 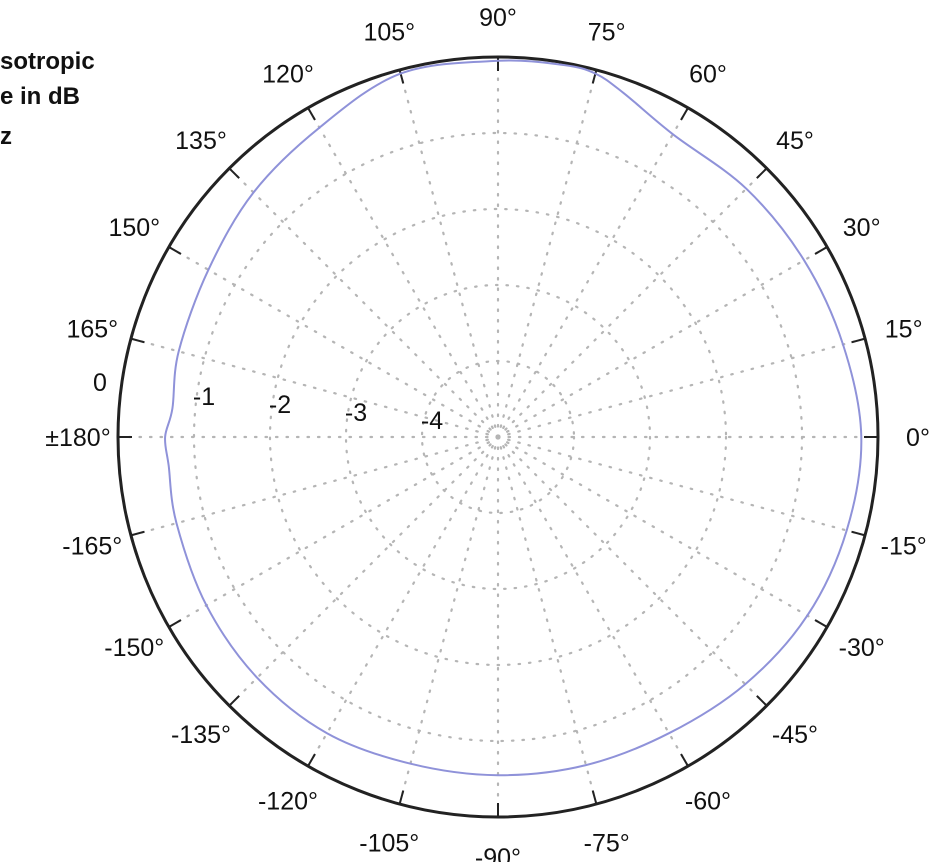 I want to click on angle-tick-label: 30°, so click(x=862, y=228).